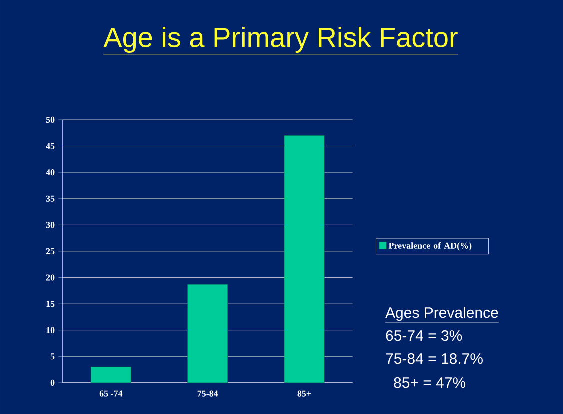  What do you see at coordinates (430, 383) in the screenshot?
I see `text: 85+ = 47%` at bounding box center [430, 383].